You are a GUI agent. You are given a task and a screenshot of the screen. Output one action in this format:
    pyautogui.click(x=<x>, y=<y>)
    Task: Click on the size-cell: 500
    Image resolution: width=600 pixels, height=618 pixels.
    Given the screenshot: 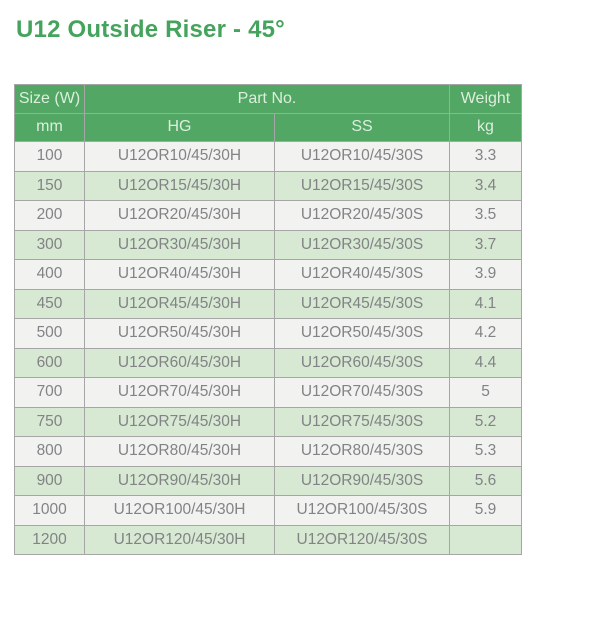 What is the action you would take?
    pyautogui.click(x=49, y=333)
    